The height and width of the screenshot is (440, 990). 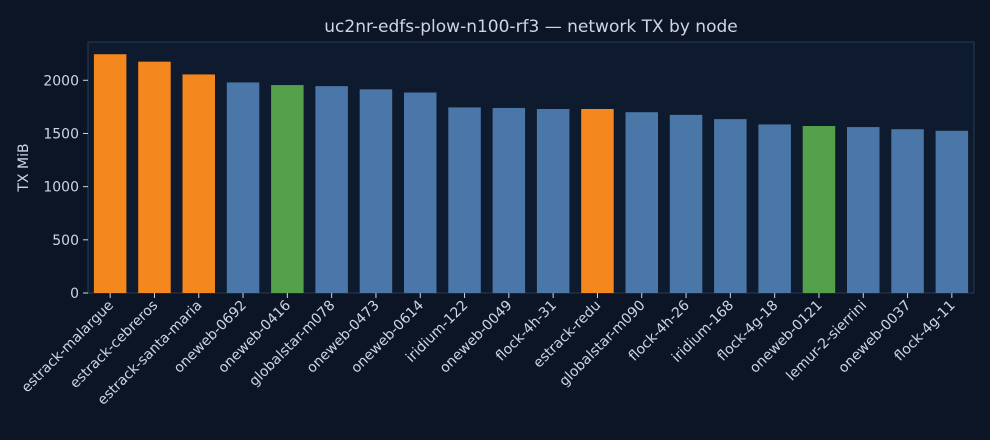 I want to click on y-tick-label: 0, so click(x=74, y=294).